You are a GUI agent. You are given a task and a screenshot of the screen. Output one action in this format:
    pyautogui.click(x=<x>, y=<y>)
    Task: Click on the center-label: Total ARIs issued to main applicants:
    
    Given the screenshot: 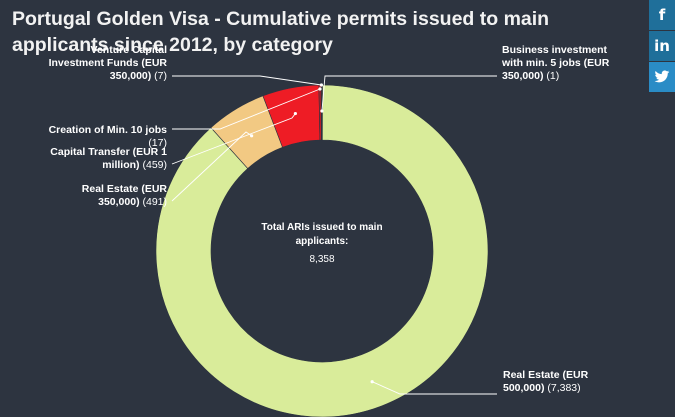 What is the action you would take?
    pyautogui.click(x=321, y=234)
    